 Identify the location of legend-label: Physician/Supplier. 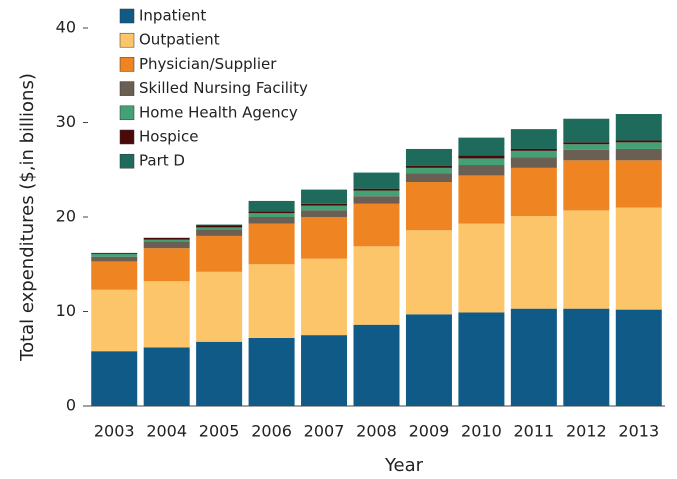
(208, 64).